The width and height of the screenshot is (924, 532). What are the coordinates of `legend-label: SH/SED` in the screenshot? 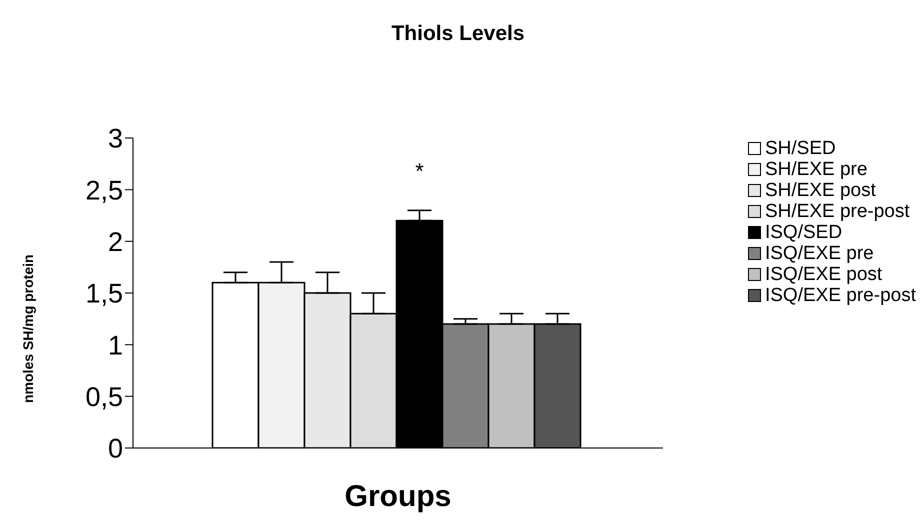 It's located at (800, 148).